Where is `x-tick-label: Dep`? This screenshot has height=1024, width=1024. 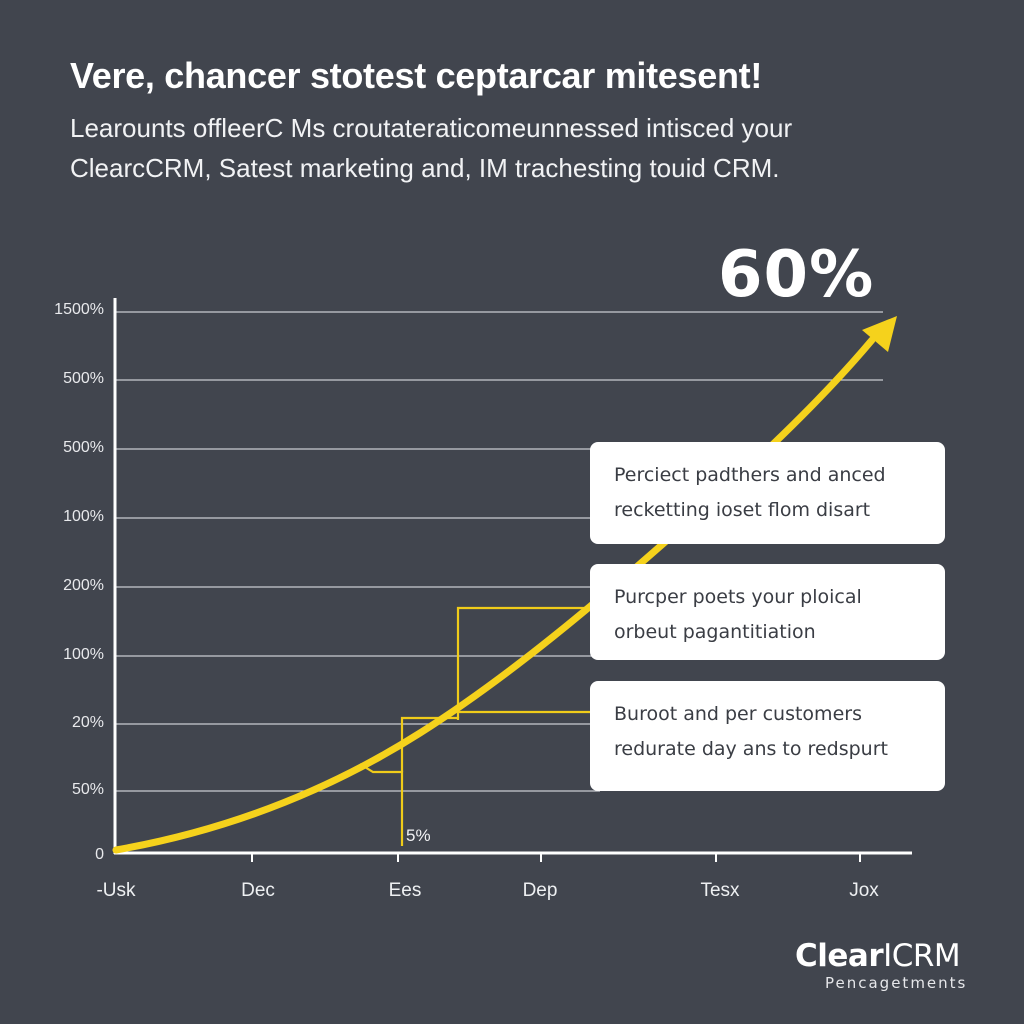 x-tick-label: Dep is located at coordinates (540, 890).